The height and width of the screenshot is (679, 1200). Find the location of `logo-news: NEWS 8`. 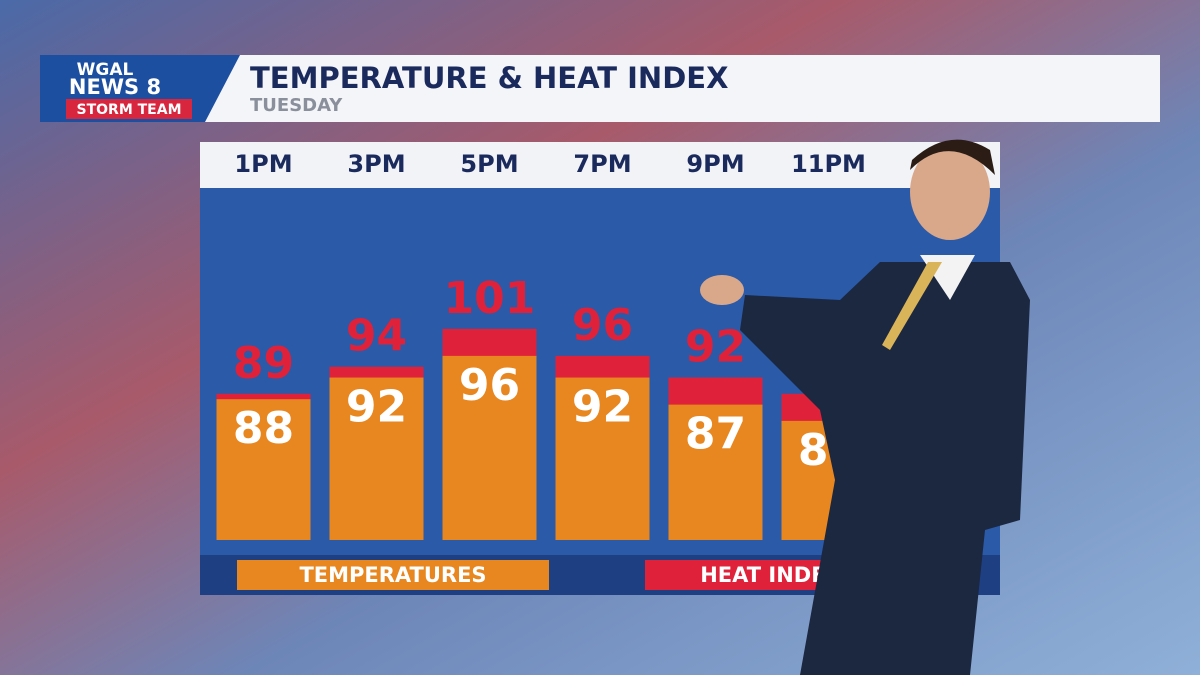

logo-news: NEWS 8 is located at coordinates (115, 87).